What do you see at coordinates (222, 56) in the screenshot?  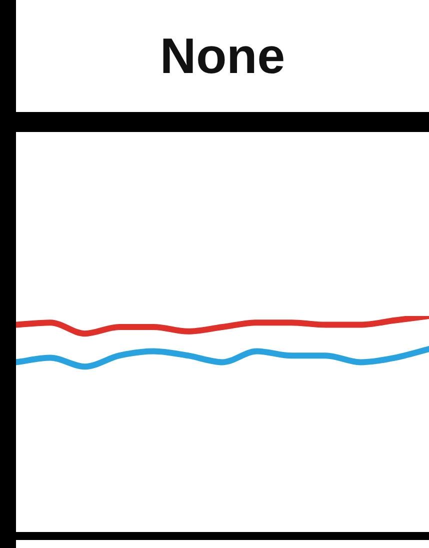 I see `chart-title: None` at bounding box center [222, 56].